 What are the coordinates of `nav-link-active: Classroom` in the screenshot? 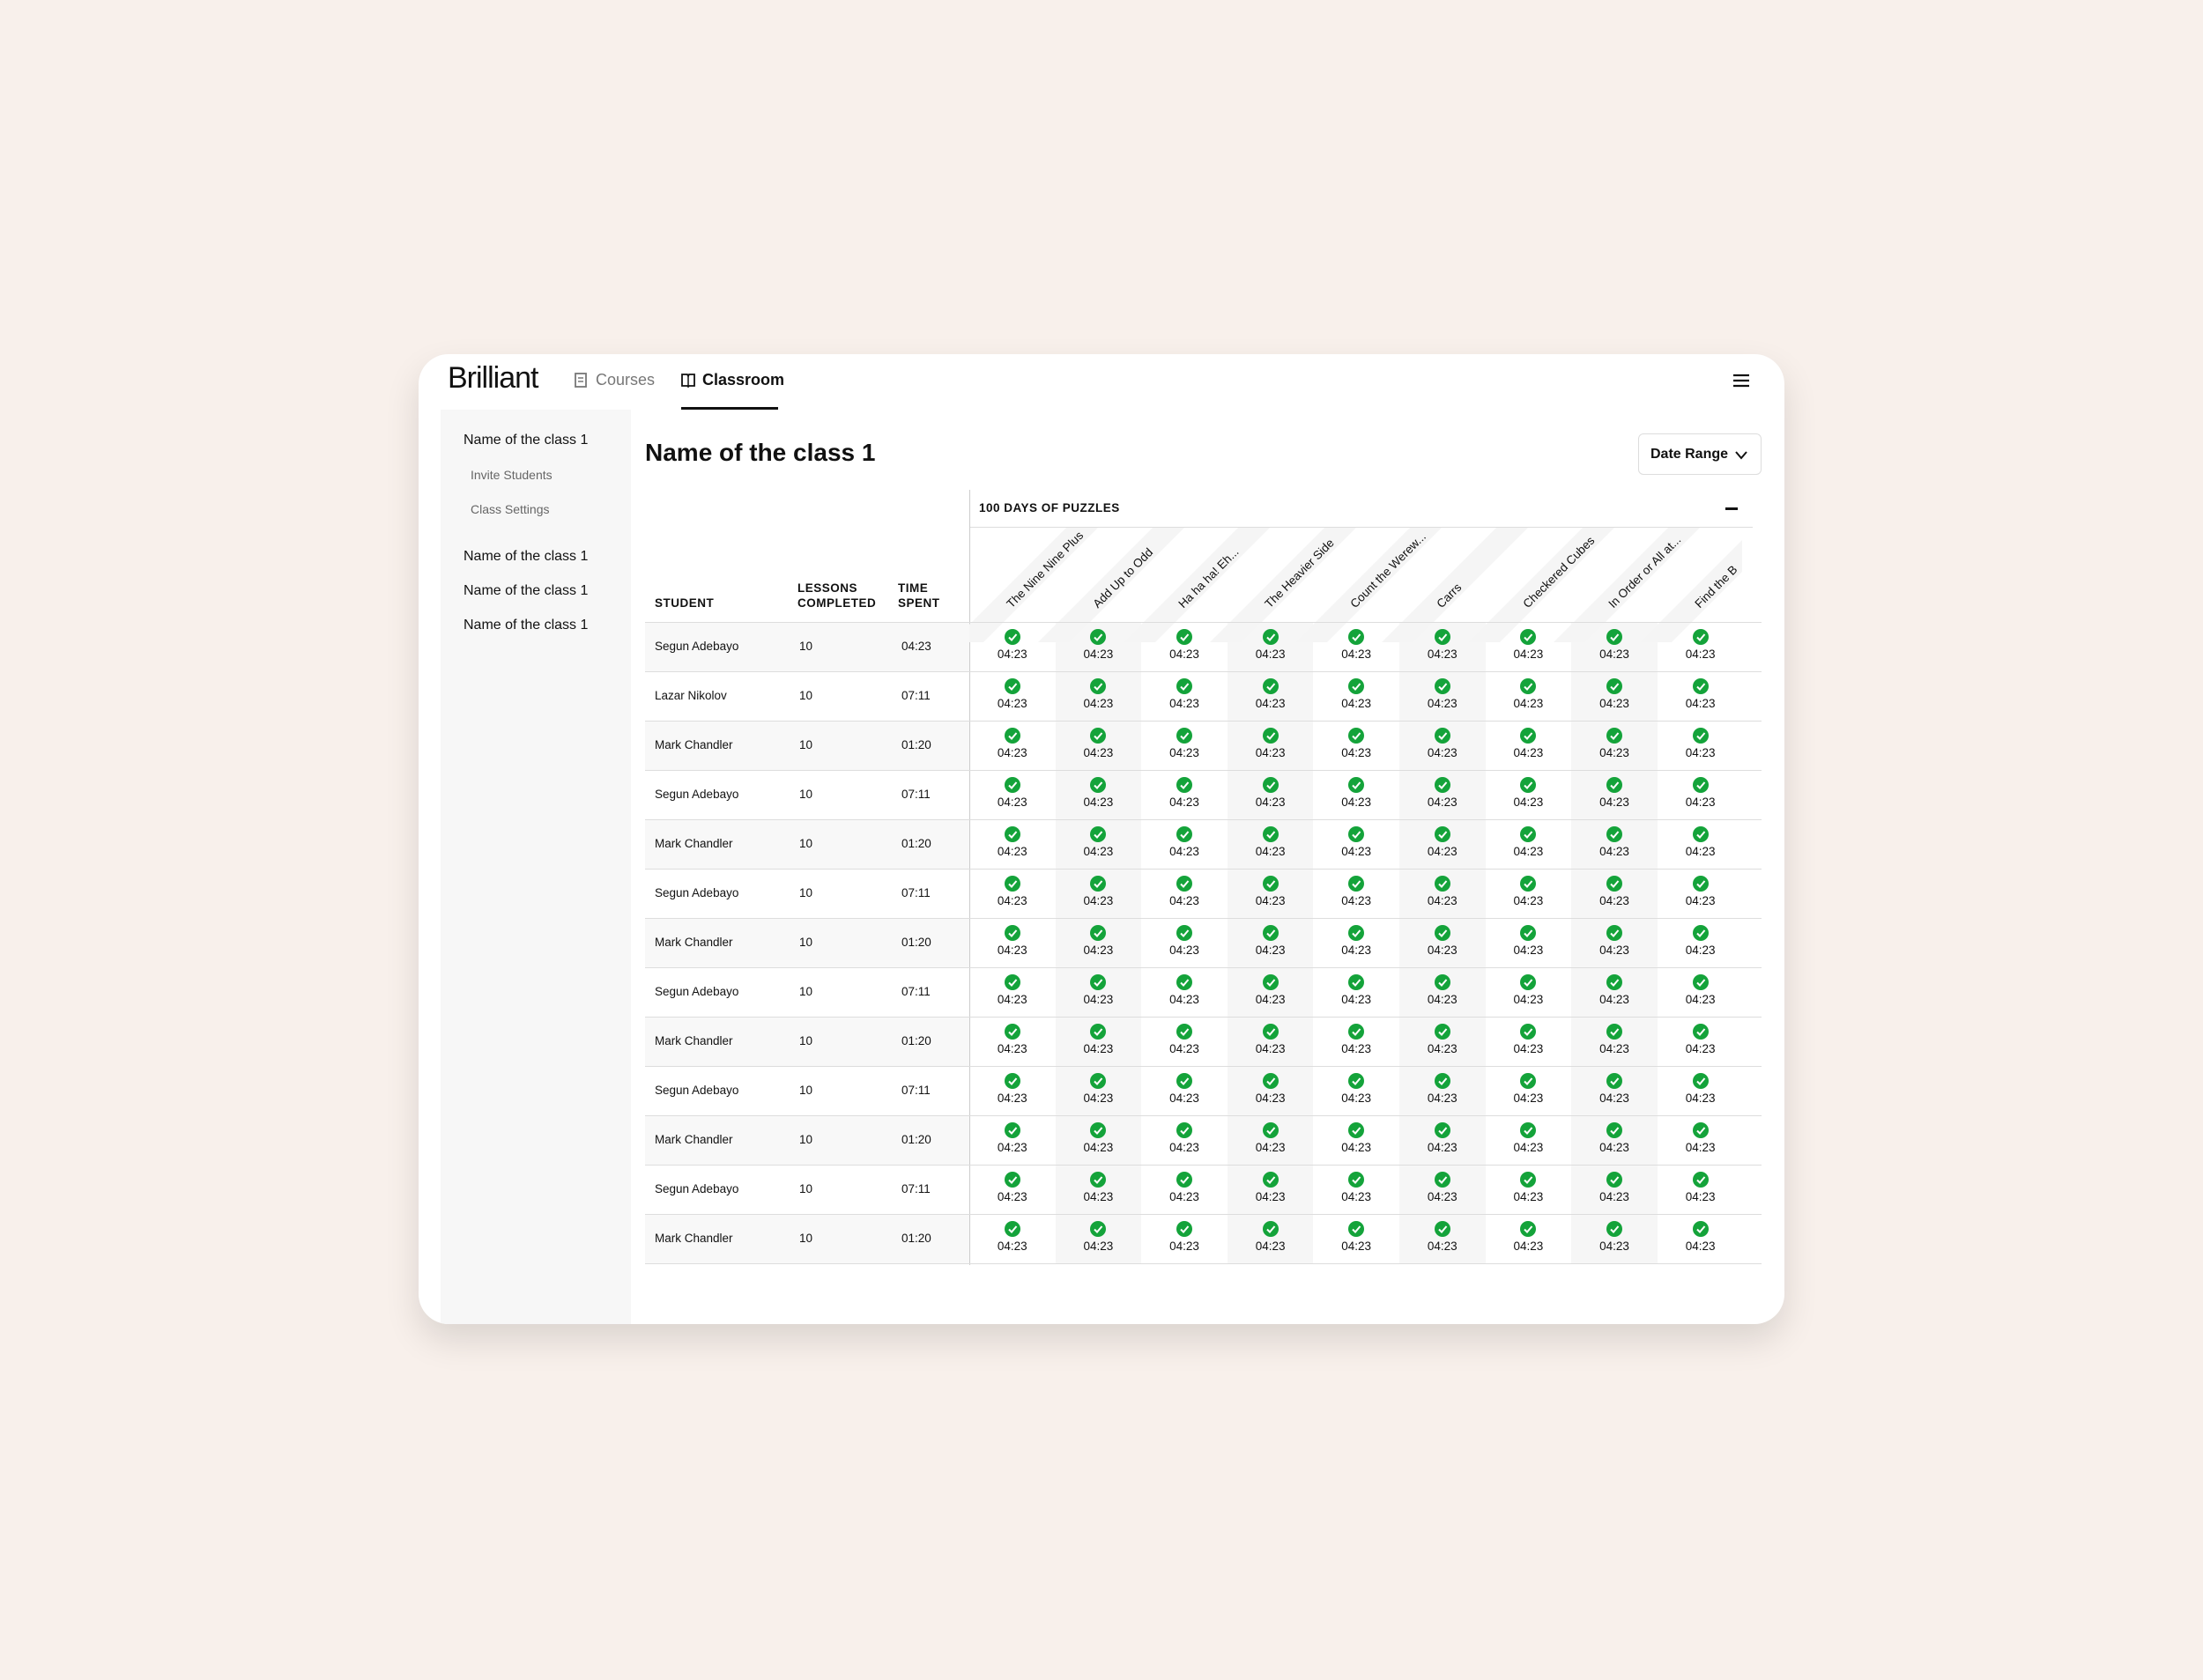 It's located at (744, 380).